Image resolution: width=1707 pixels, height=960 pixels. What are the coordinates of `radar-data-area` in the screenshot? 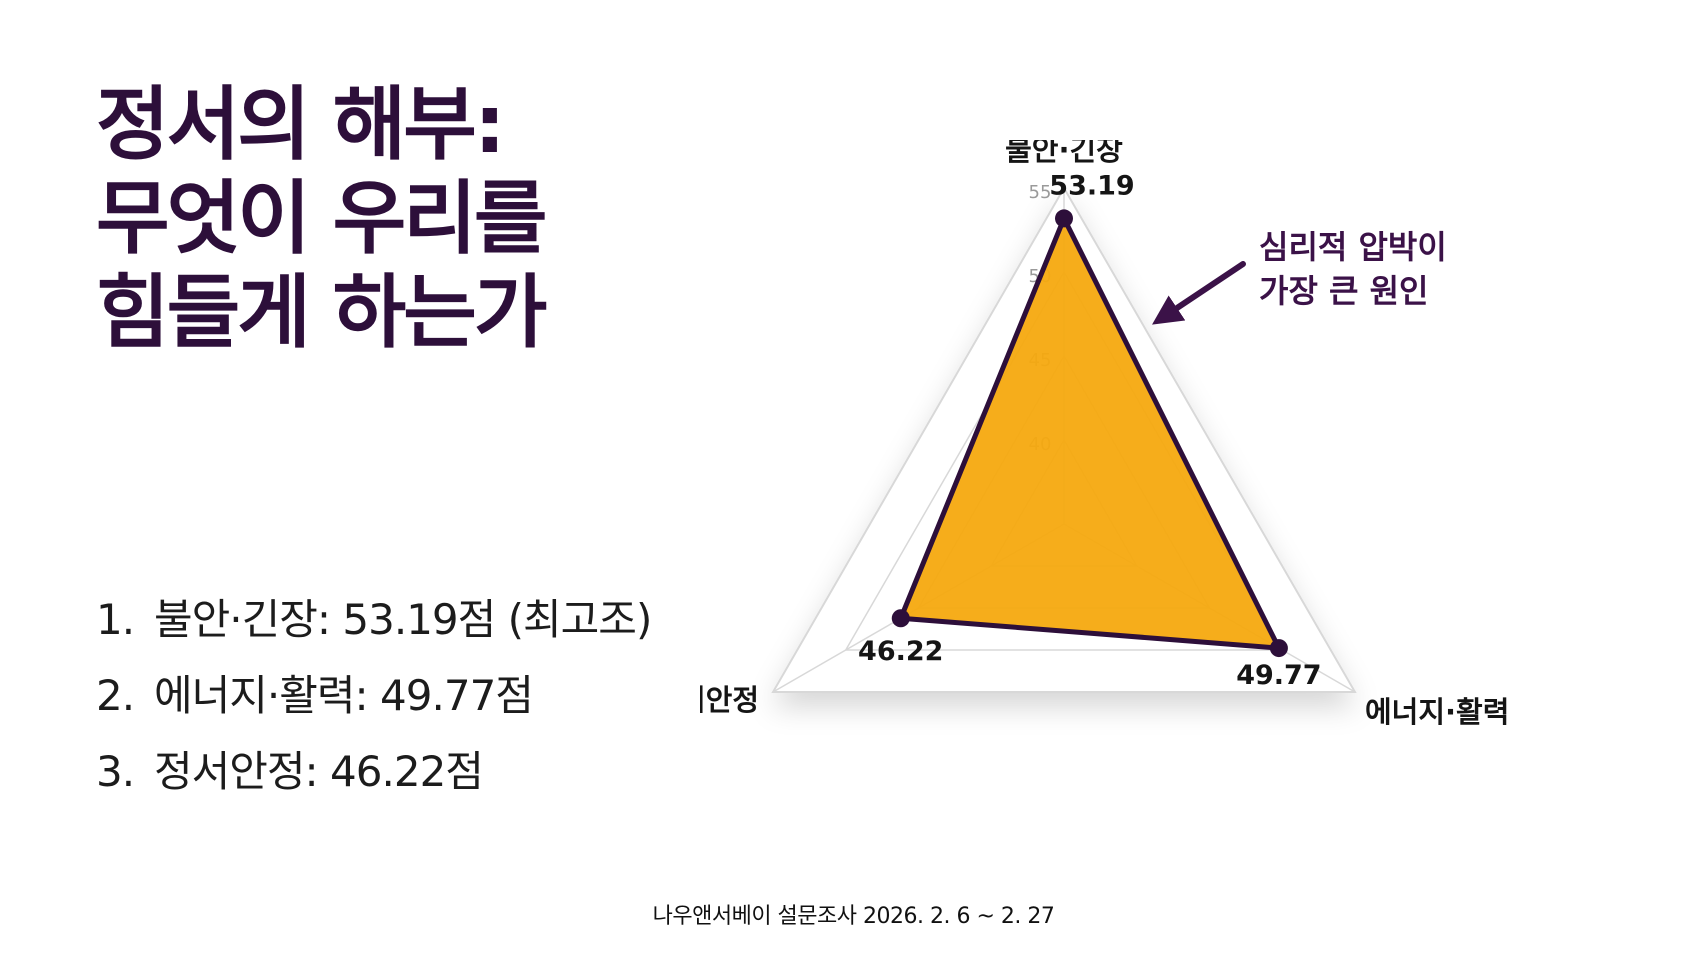 It's located at (1090, 433).